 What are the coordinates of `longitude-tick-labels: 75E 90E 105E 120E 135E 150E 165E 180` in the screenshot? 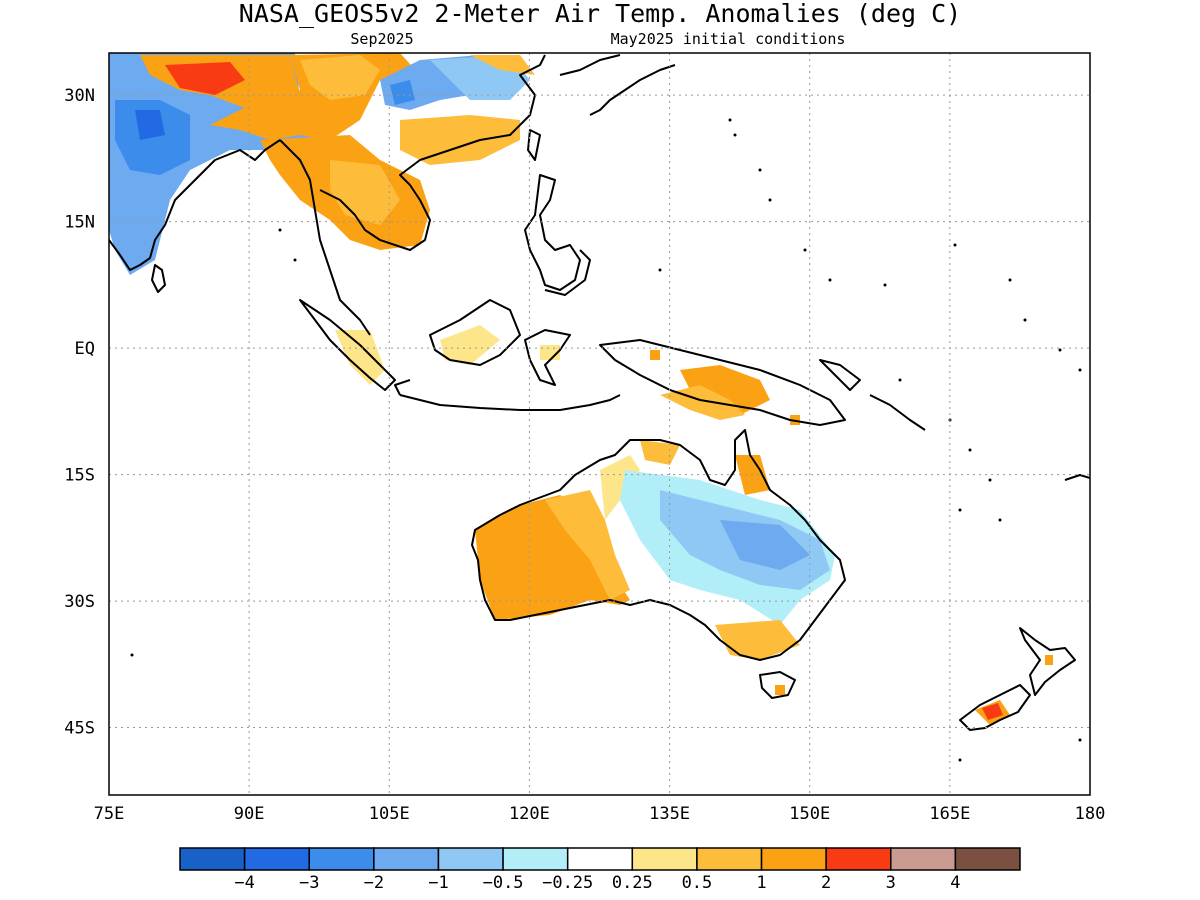 It's located at (600, 814).